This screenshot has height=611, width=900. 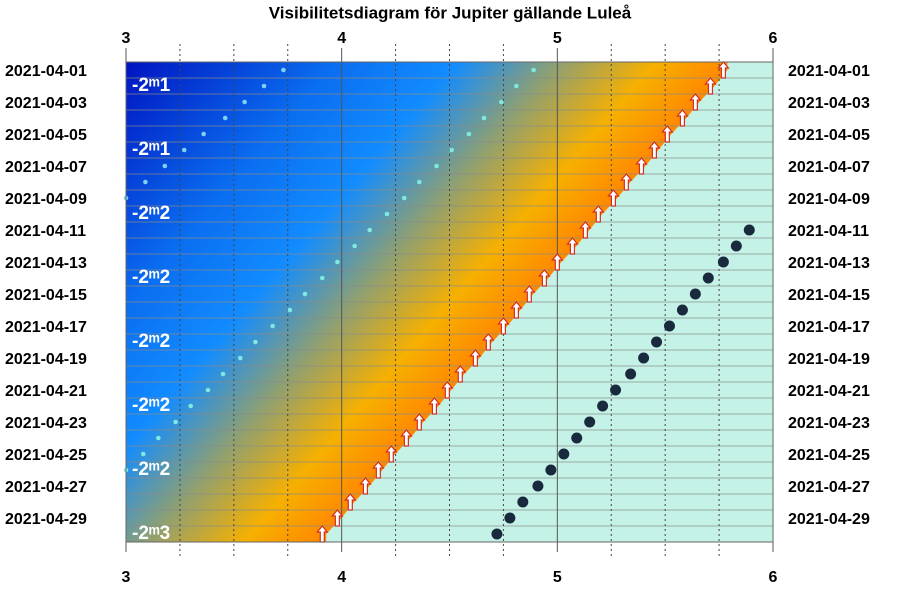 What do you see at coordinates (829, 455) in the screenshot?
I see `date-label-right: 2021-04-25` at bounding box center [829, 455].